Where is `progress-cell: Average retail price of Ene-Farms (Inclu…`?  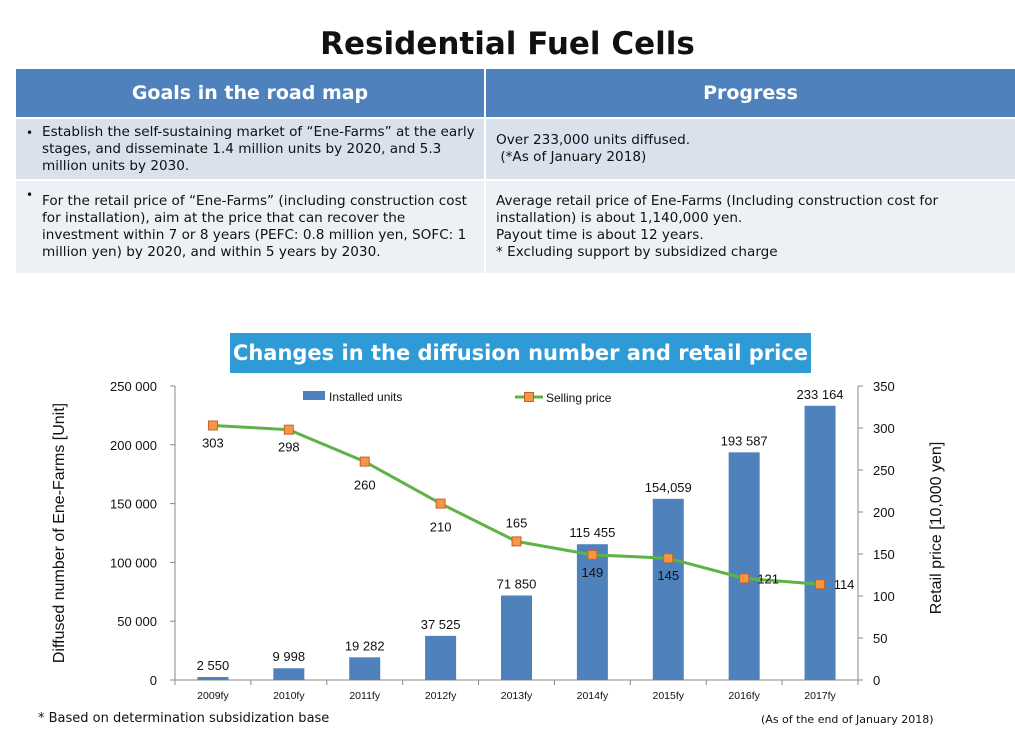 progress-cell: Average retail price of Ene-Farms (Inclu… is located at coordinates (750, 226).